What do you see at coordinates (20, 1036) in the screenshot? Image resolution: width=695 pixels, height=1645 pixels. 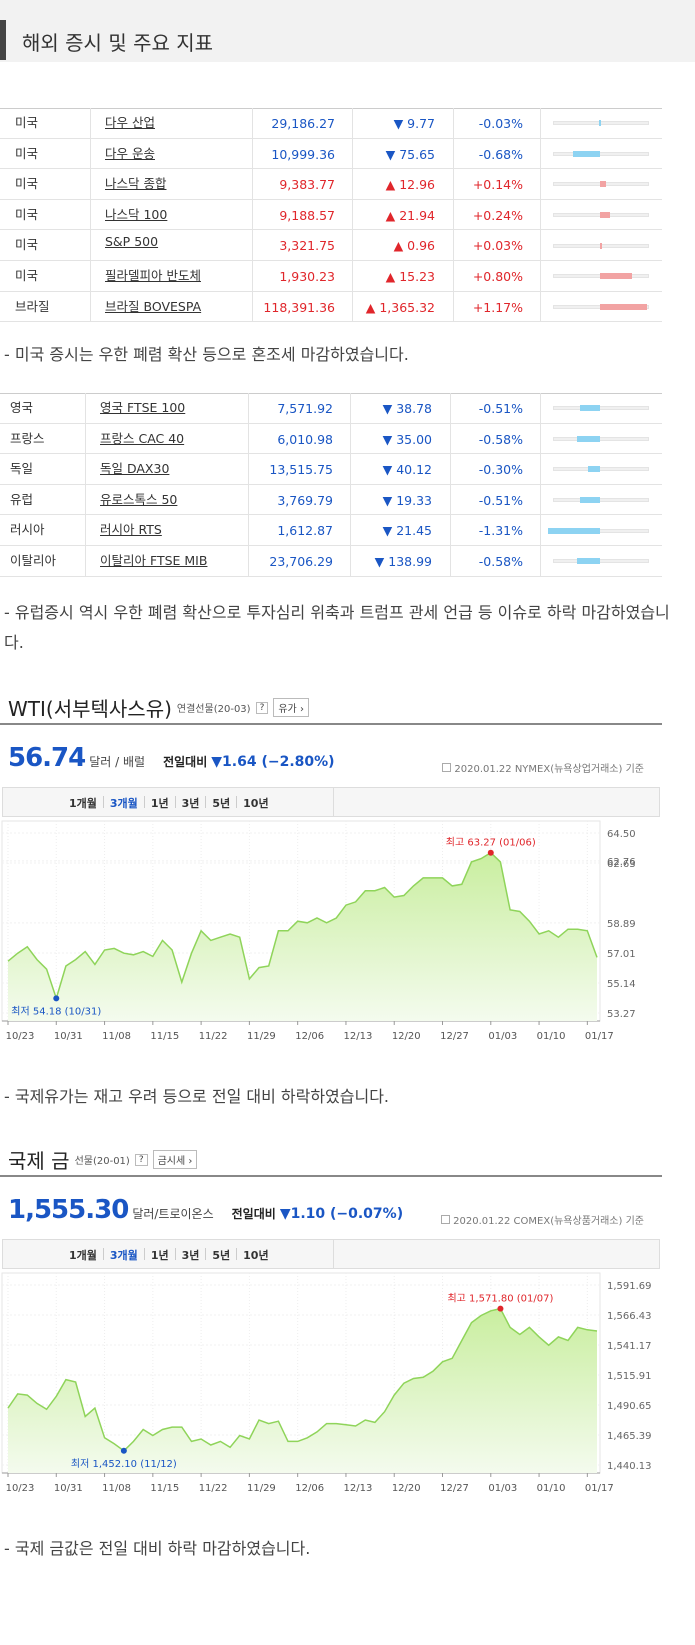 I see `x-tick-label: 10/23` at bounding box center [20, 1036].